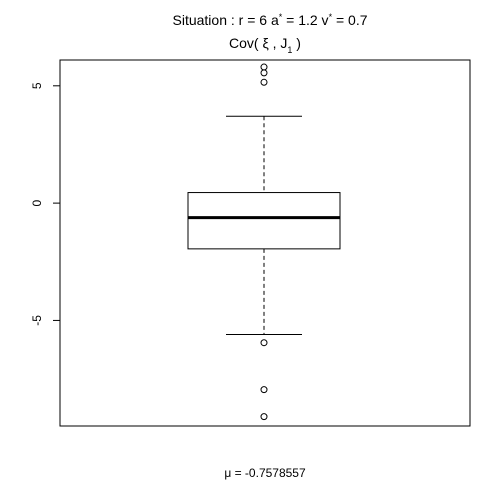 The width and height of the screenshot is (500, 500). Describe the element at coordinates (270, 20) in the screenshot. I see `chart-title: Situation : r = 6 a* = 1.2 v* = 0.7` at that location.